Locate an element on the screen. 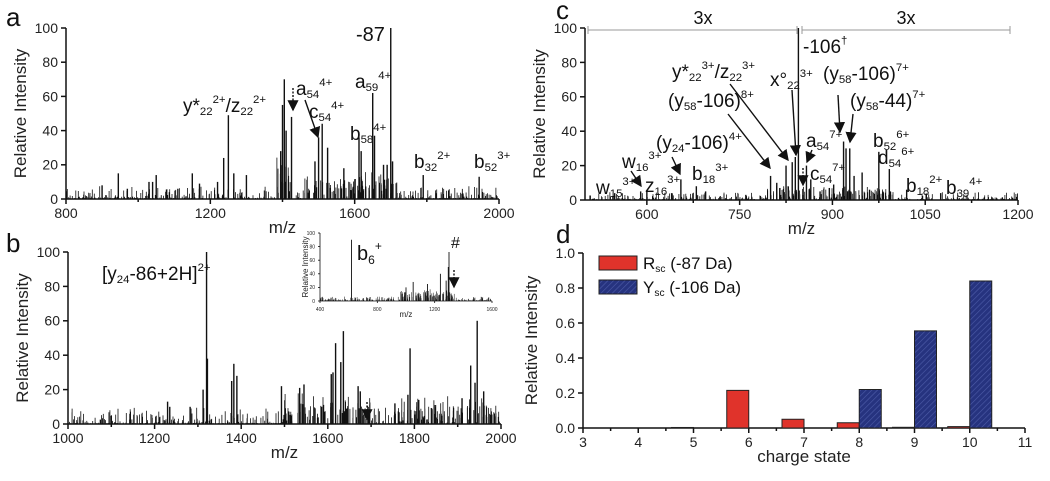  peak-annotation: b322+ is located at coordinates (432, 162).